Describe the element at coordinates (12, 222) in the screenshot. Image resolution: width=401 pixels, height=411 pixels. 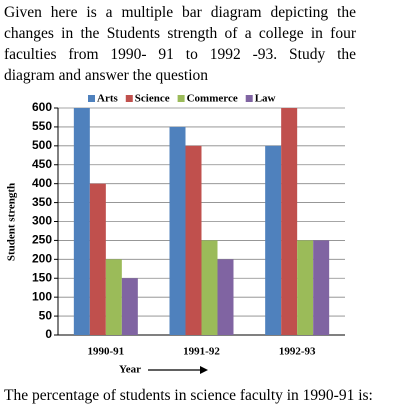
I see `y-axis-label: Student strength` at that location.